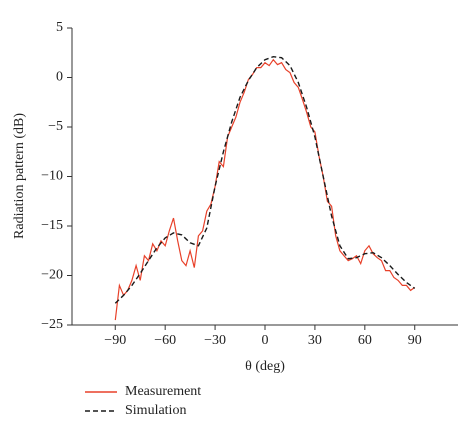 The height and width of the screenshot is (445, 474). I want to click on x-axis-title: θ (deg), so click(265, 366).